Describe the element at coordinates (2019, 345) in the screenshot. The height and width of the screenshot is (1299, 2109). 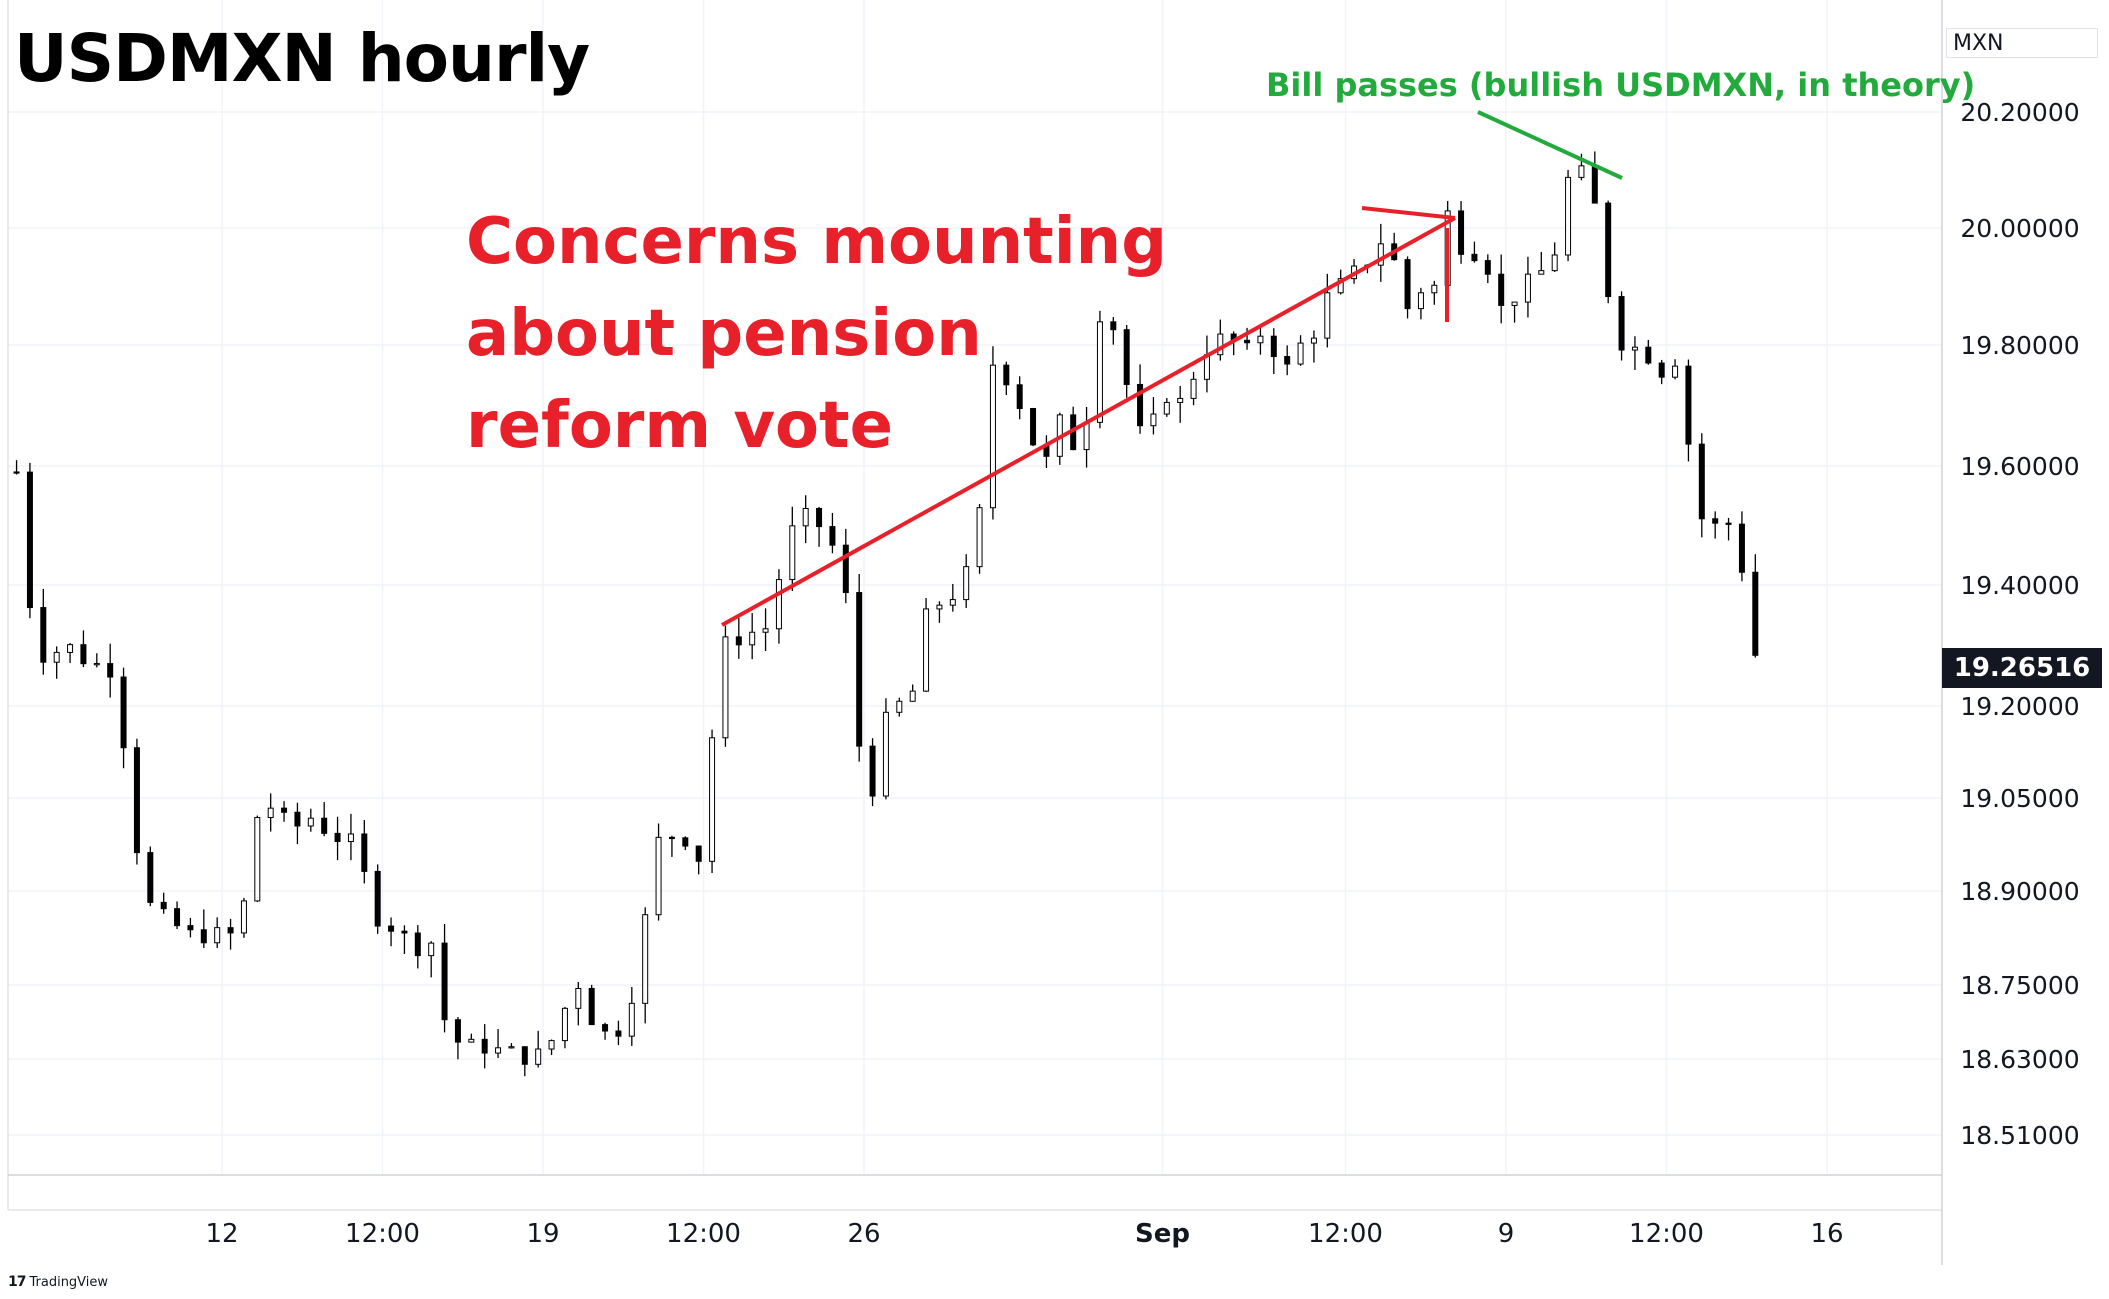
I see `price-tick-label: 19.80000` at that location.